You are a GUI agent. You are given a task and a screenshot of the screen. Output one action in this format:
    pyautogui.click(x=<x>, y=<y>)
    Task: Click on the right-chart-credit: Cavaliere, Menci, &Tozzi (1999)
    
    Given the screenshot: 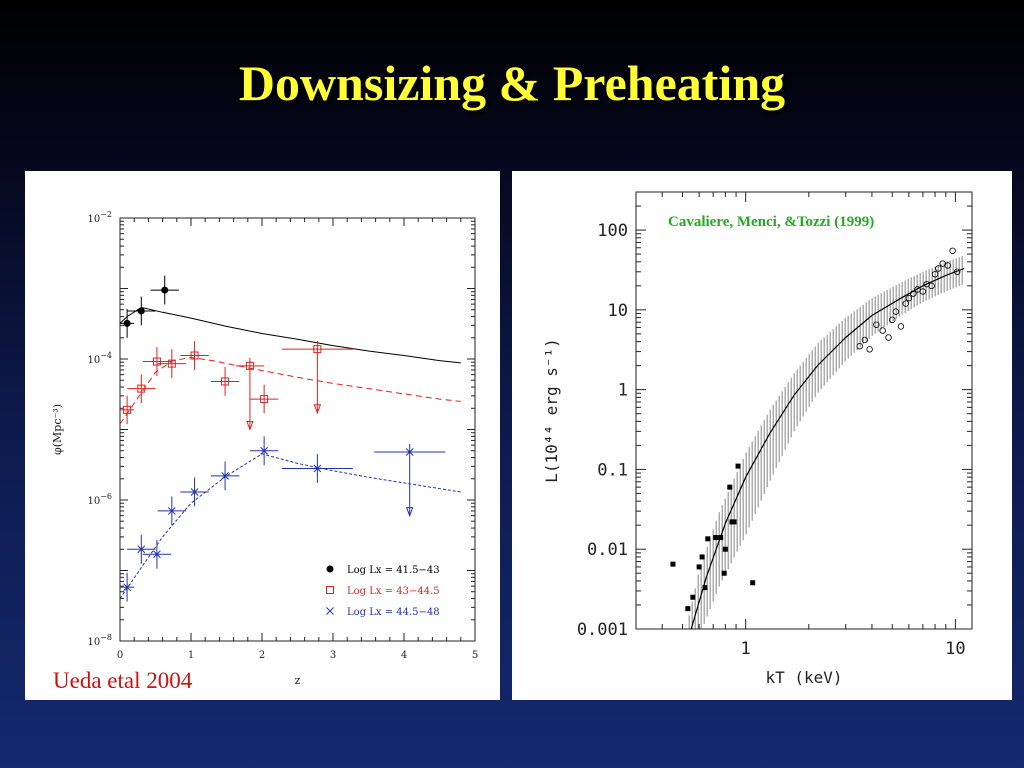 What is the action you would take?
    pyautogui.click(x=771, y=222)
    